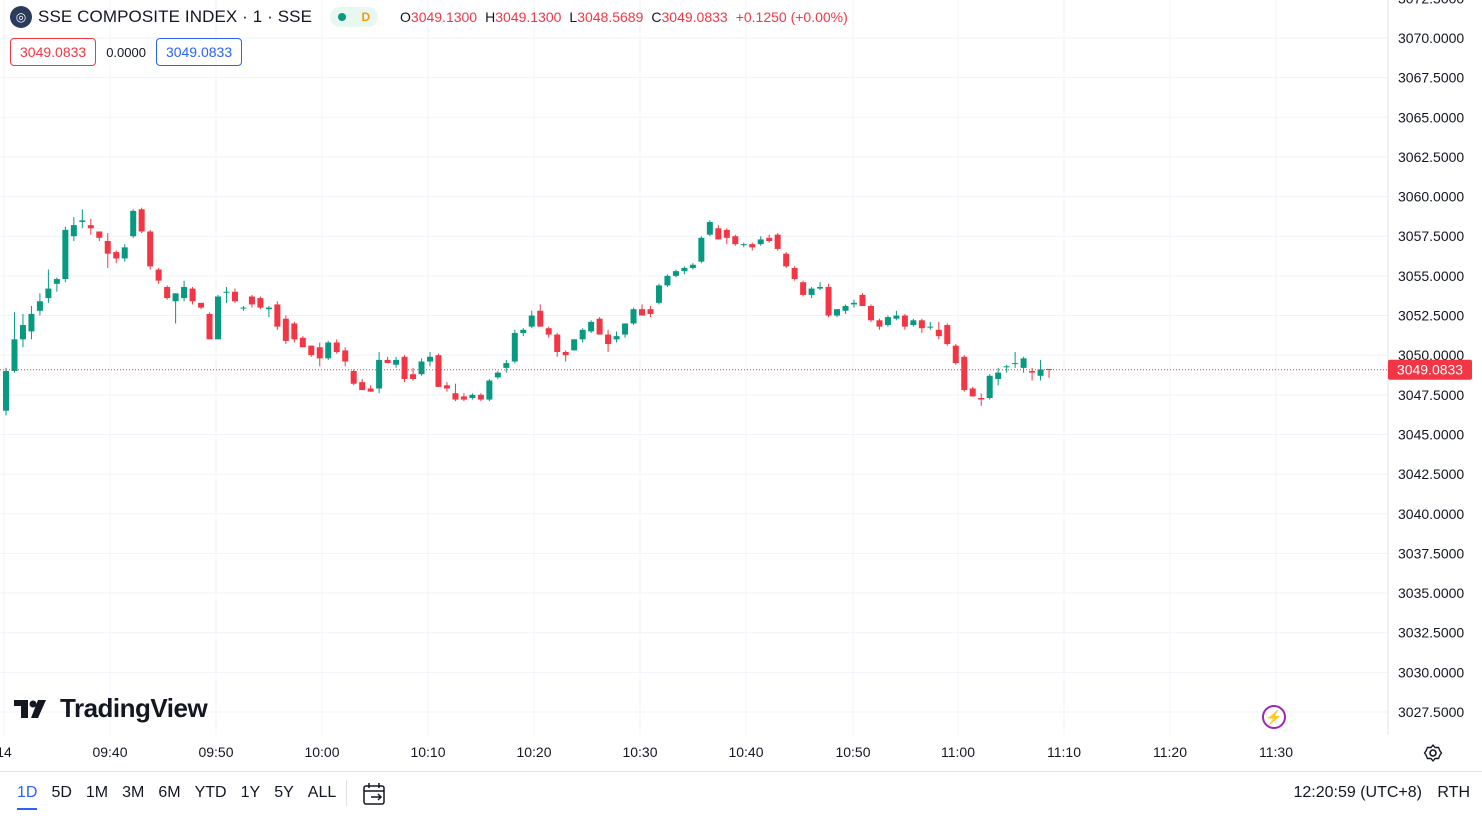  Describe the element at coordinates (210, 792) in the screenshot. I see `range-tab-ytd: YTD` at that location.